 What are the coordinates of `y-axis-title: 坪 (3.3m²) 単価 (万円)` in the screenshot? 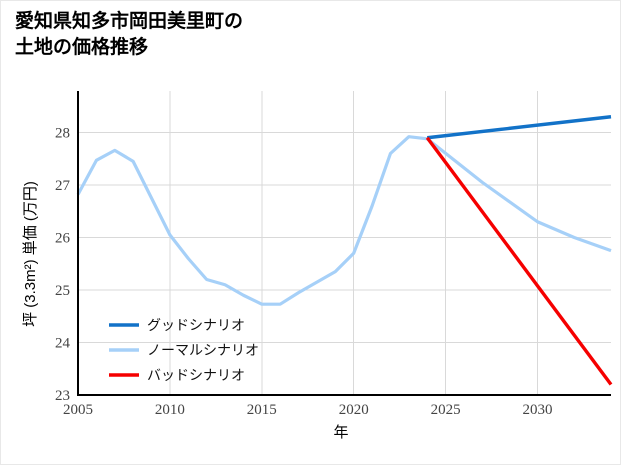 It's located at (30, 254).